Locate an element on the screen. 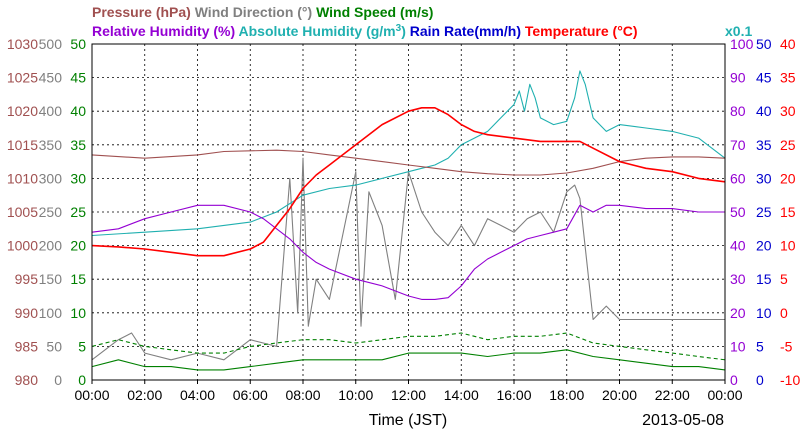 This screenshot has width=800, height=434. series-line-wind-speed-m-s is located at coordinates (408, 360).